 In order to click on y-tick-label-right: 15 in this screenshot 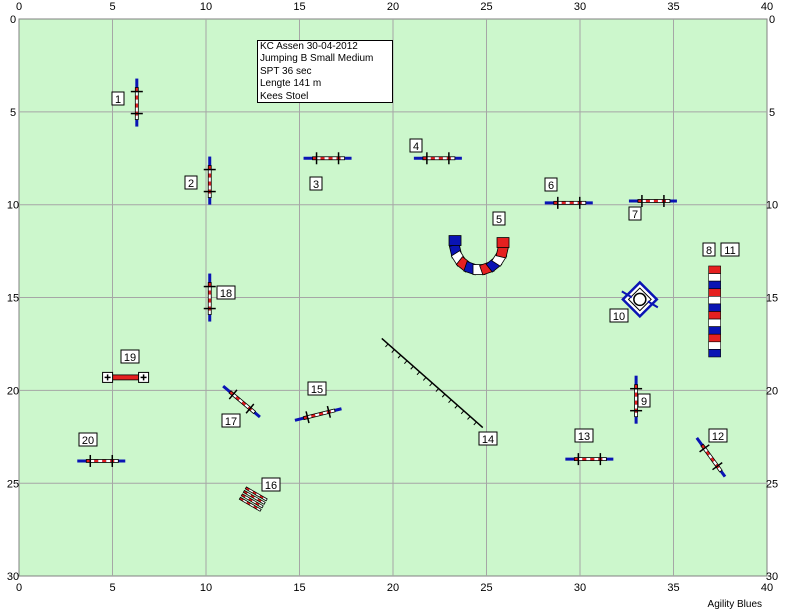, I will do `click(772, 299)`.